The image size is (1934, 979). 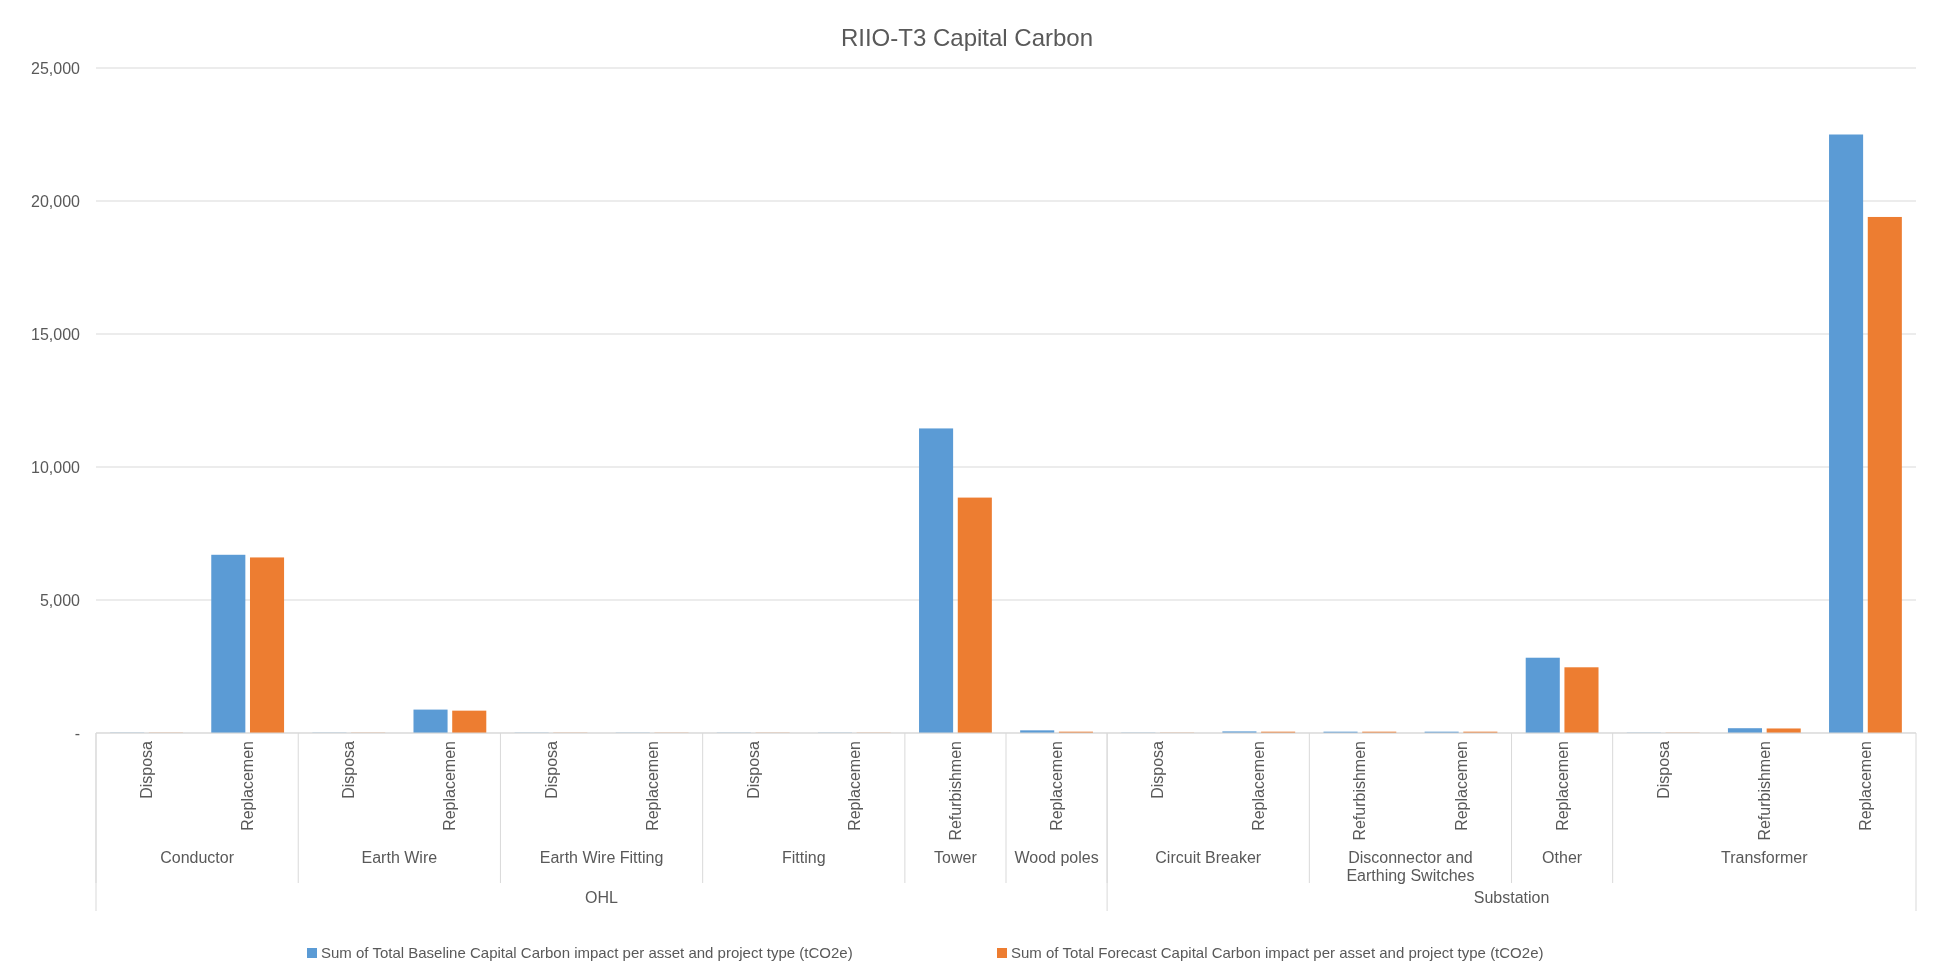 I want to click on text: Transformer, so click(x=1765, y=857).